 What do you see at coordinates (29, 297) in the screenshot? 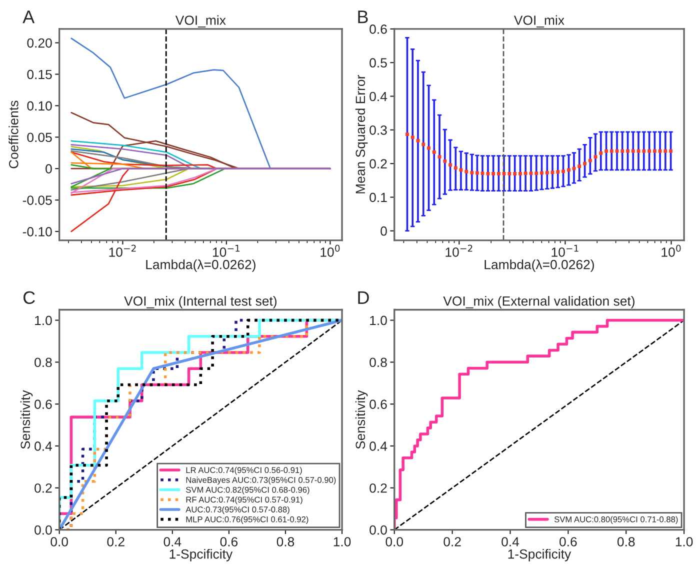
I see `text: C` at bounding box center [29, 297].